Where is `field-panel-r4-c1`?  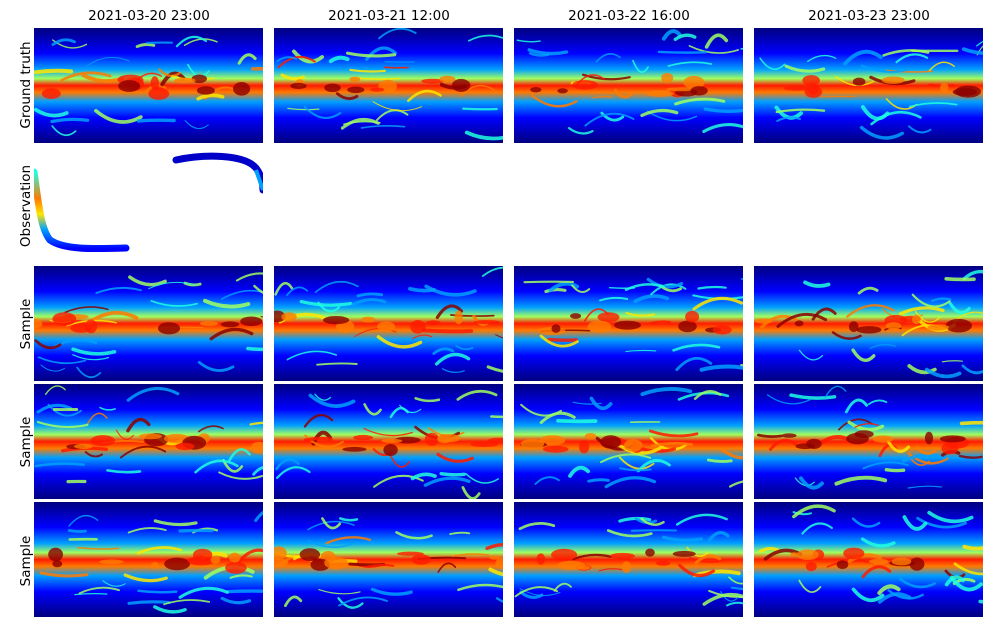 field-panel-r4-c1 is located at coordinates (148, 441).